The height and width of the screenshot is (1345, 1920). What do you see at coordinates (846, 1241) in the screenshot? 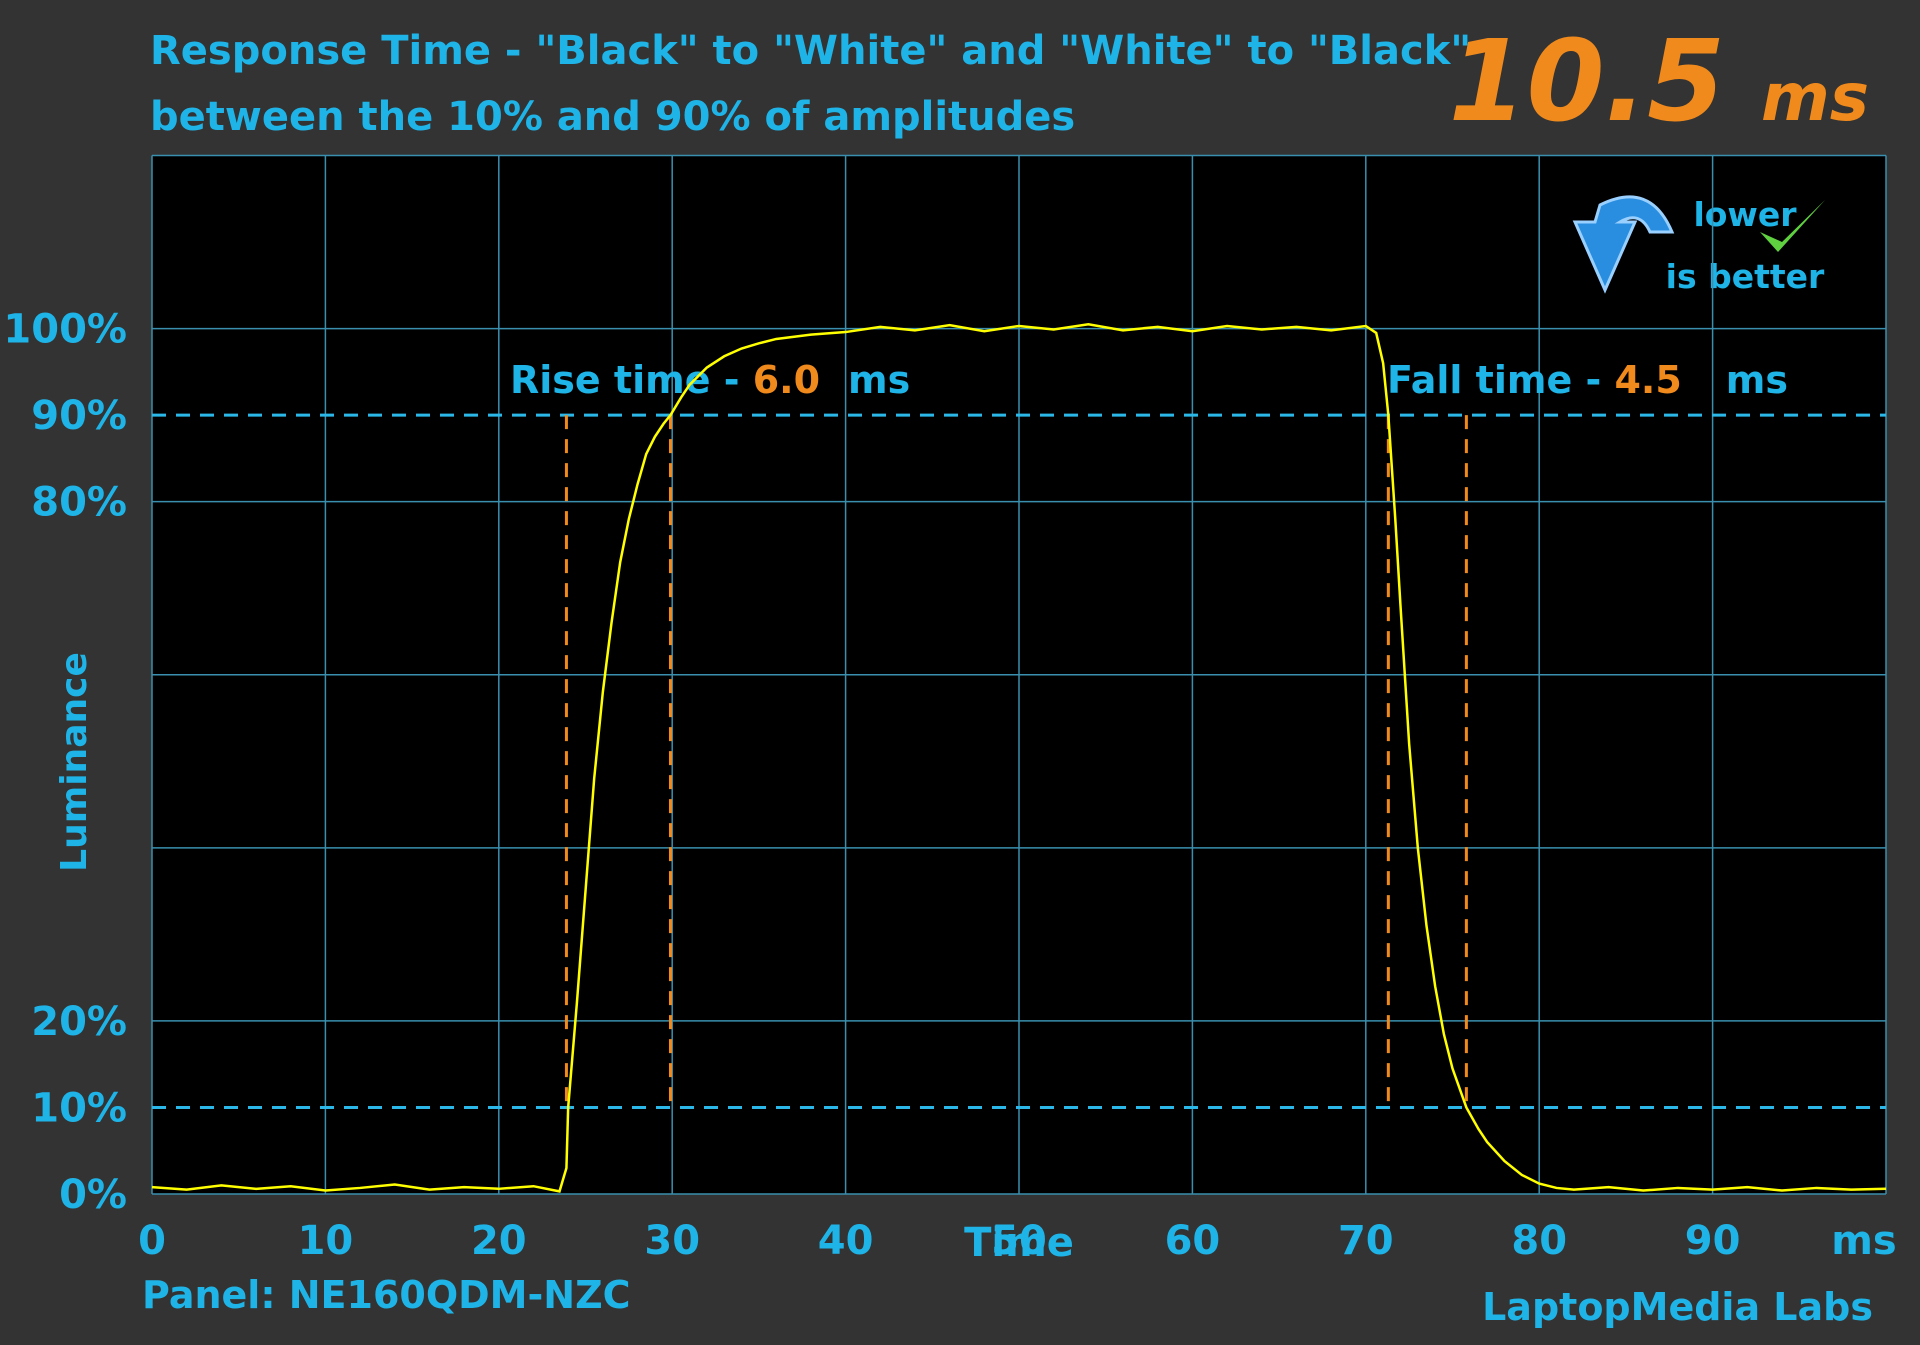
I see `x-tick-label: 40` at bounding box center [846, 1241].